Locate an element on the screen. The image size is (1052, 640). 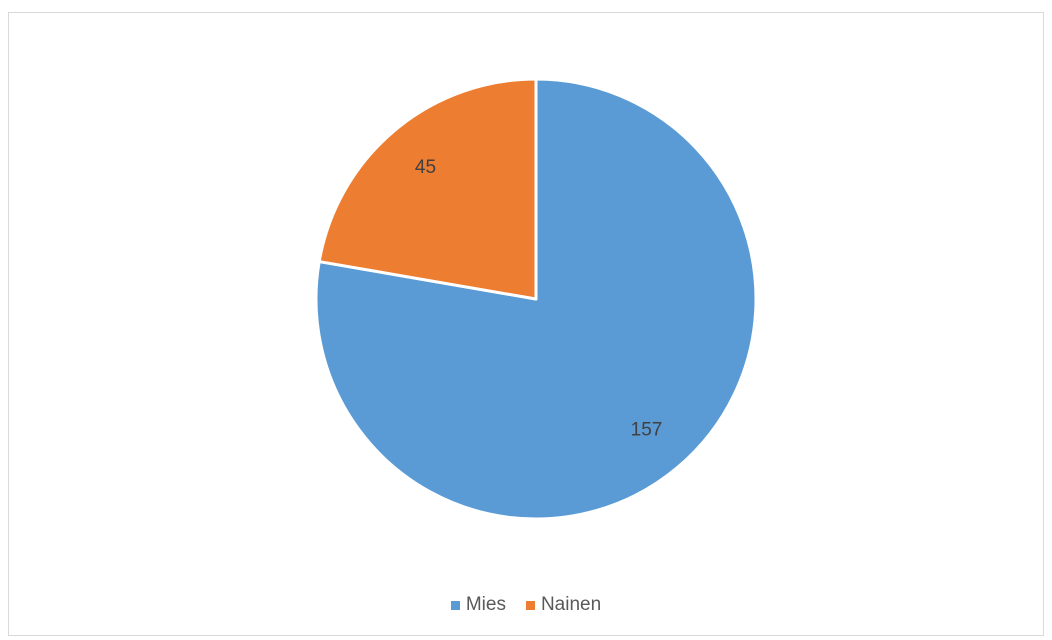
pie-slice-nainen is located at coordinates (427, 189).